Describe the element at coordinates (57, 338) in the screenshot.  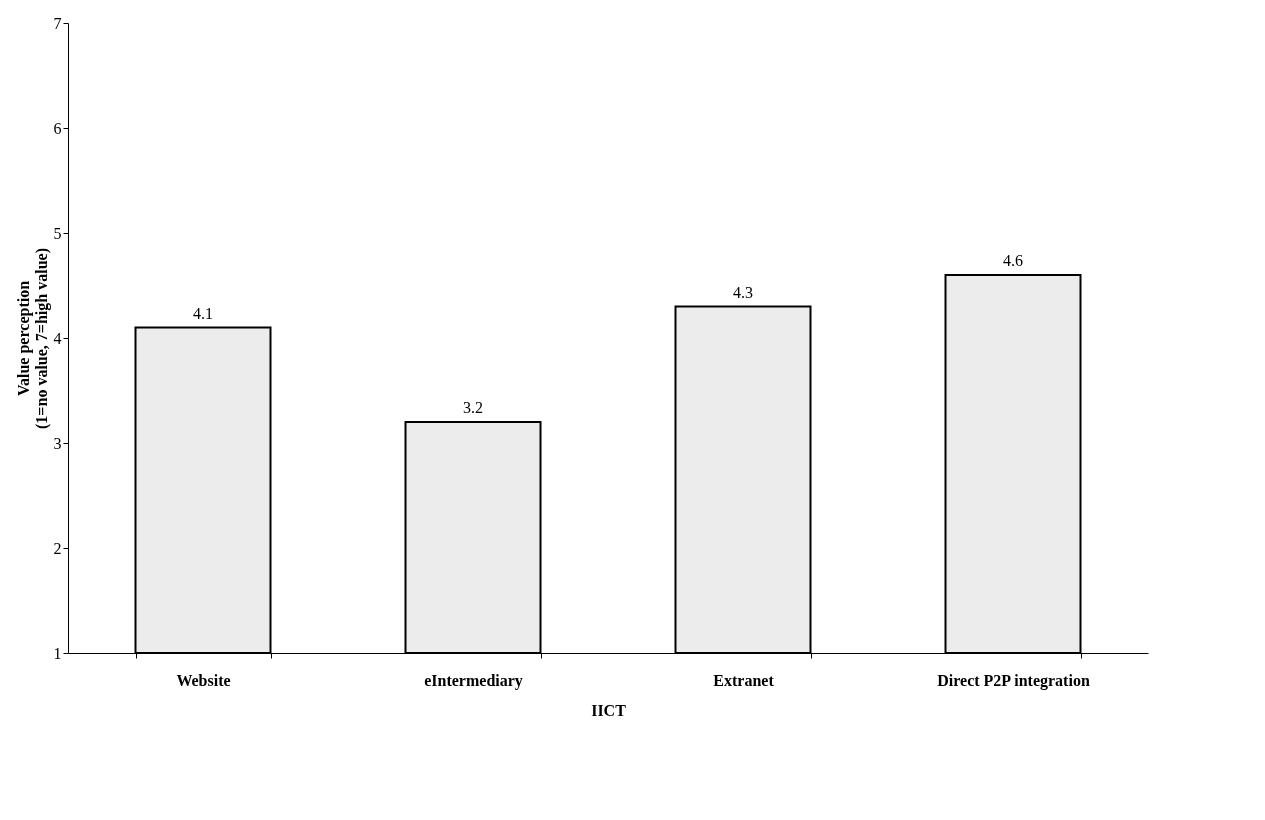
I see `y-tick-label: 4` at that location.